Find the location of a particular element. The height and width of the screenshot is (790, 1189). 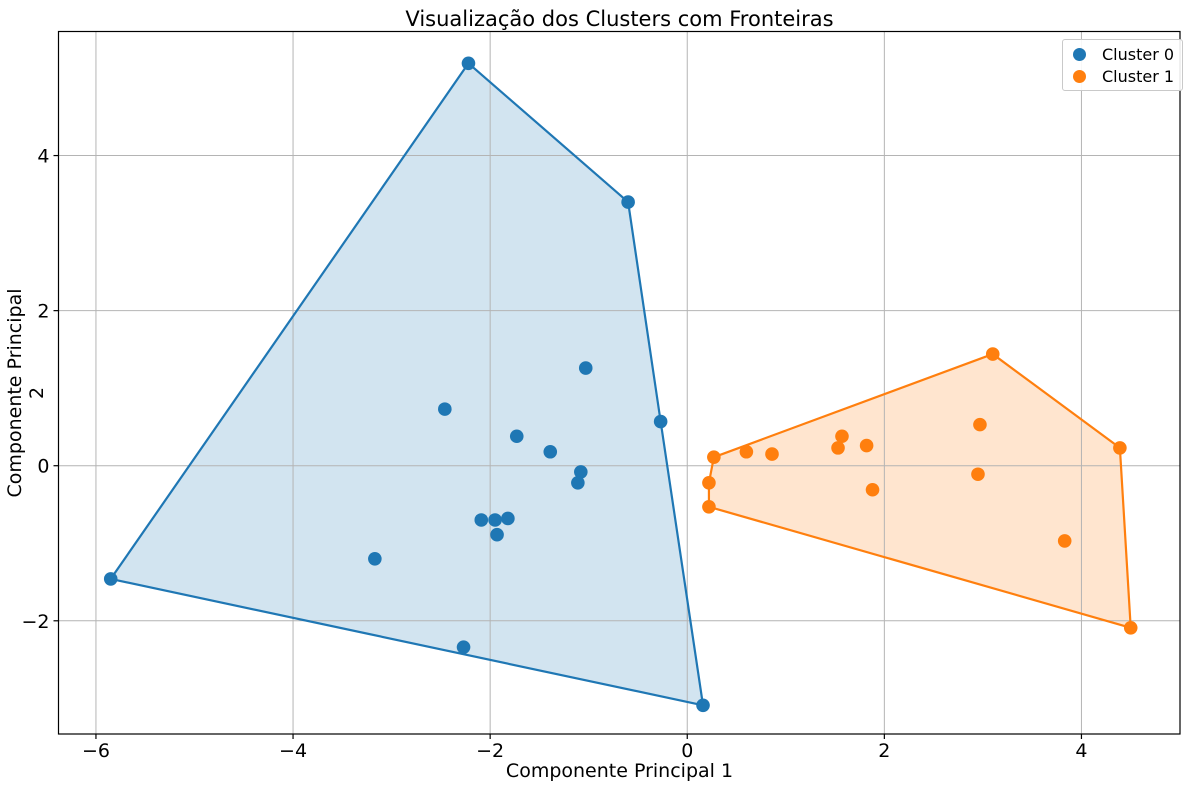

cluster-1-hull-fill is located at coordinates (919, 491).